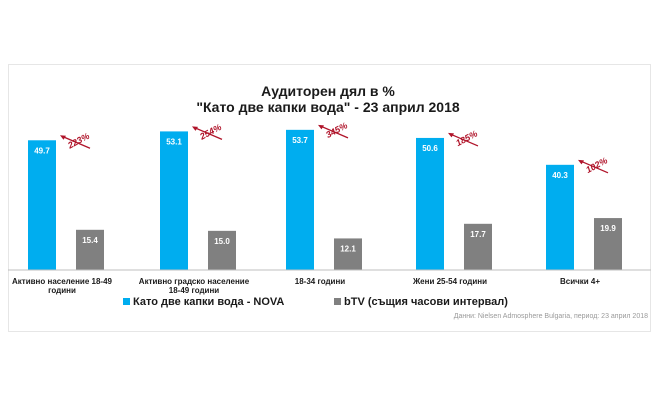  Describe the element at coordinates (348, 248) in the screenshot. I see `value-label-btv-3: 12.1` at that location.